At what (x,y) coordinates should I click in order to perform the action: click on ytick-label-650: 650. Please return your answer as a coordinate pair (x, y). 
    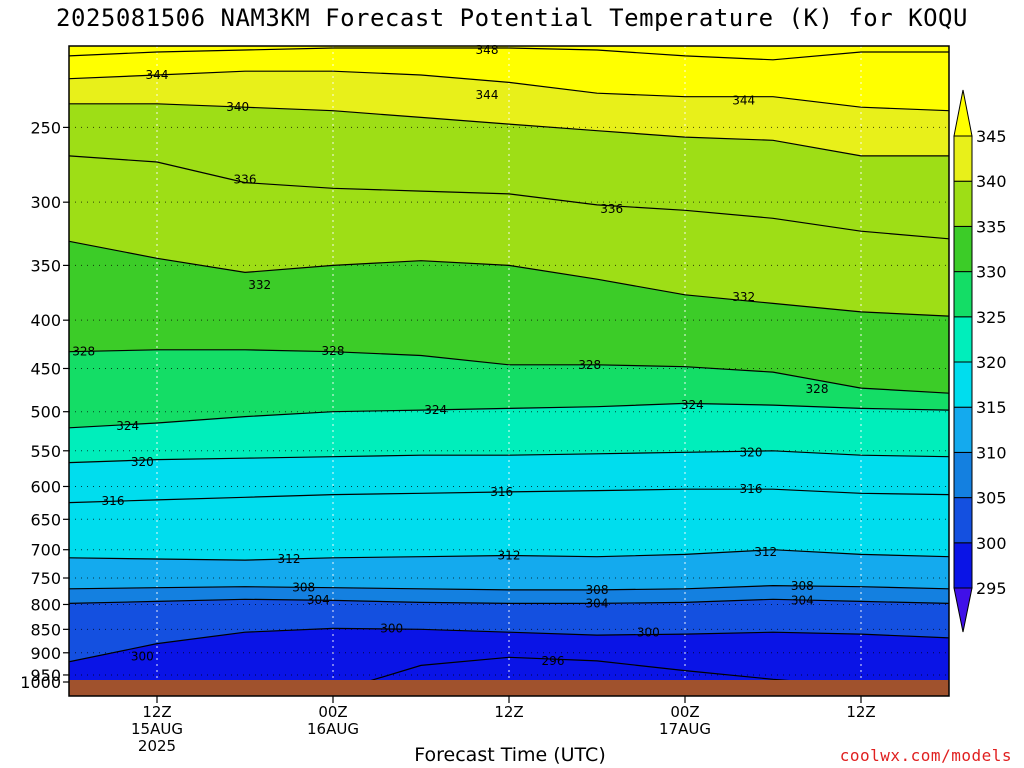
    Looking at the image, I should click on (45, 519).